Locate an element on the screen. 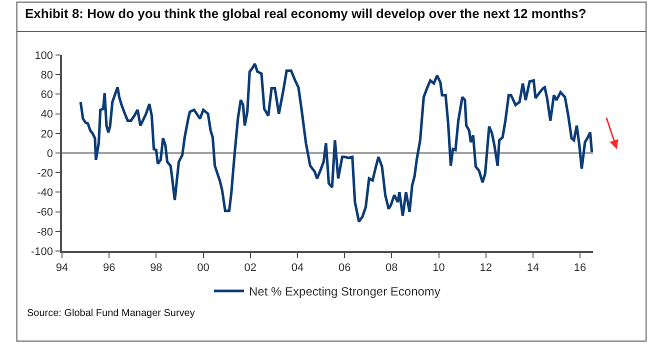  source-note: Source: Global Fund Manager Survey is located at coordinates (111, 313).